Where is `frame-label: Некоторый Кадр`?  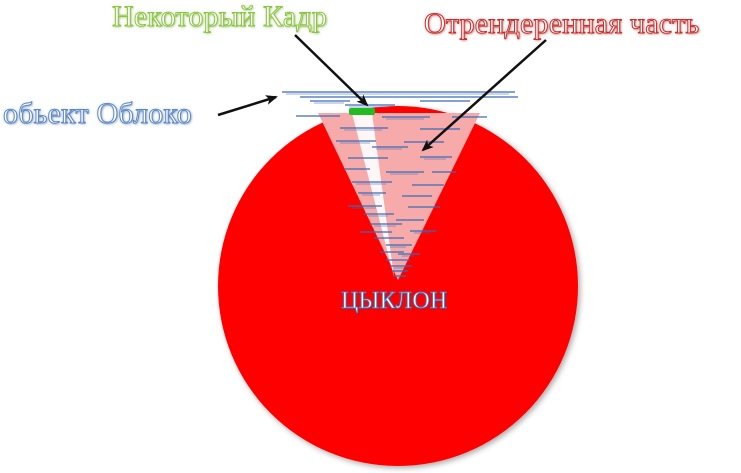 frame-label: Некоторый Кадр is located at coordinates (219, 16).